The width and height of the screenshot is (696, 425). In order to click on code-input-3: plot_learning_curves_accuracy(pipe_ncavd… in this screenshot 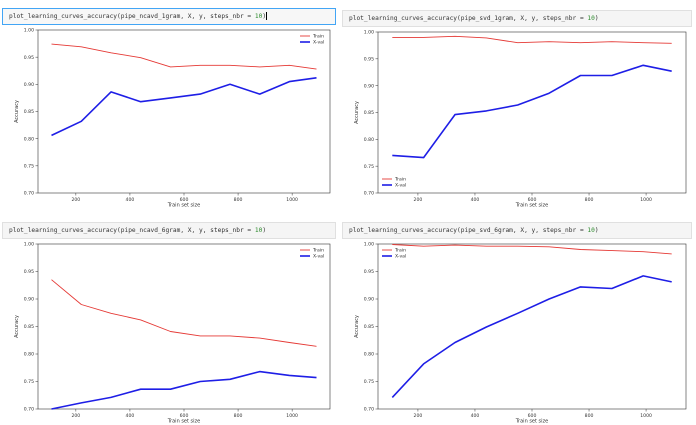, I will do `click(169, 230)`.